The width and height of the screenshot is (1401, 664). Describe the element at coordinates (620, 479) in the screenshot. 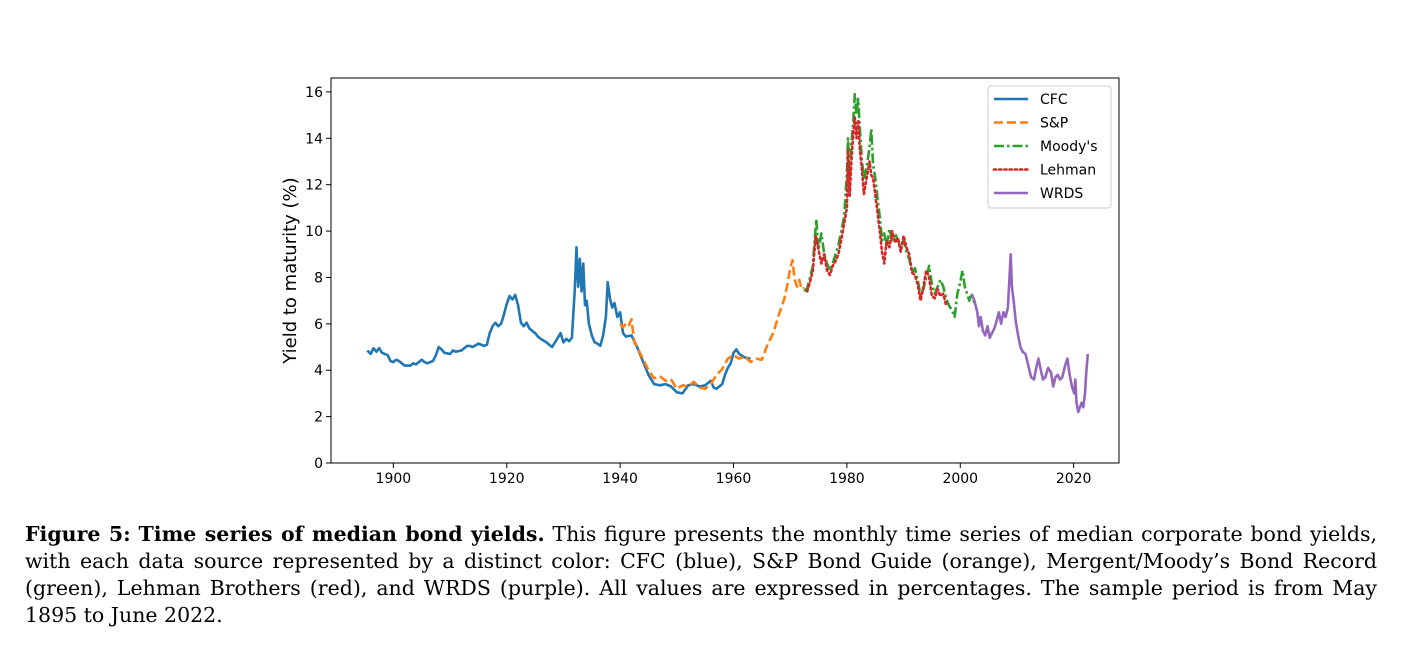

I see `x-tick-label: 1940` at that location.